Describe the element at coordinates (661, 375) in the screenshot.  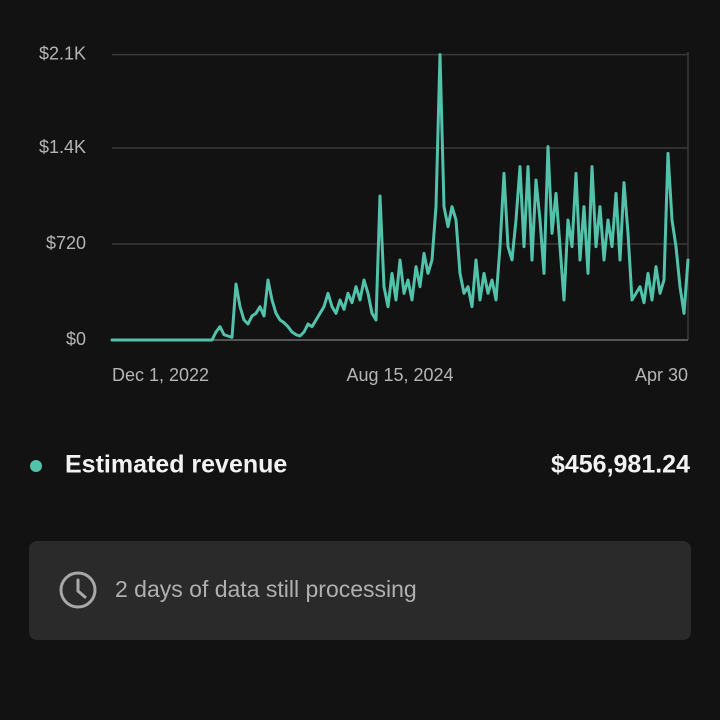
I see `x-tick-label: Apr 30` at that location.